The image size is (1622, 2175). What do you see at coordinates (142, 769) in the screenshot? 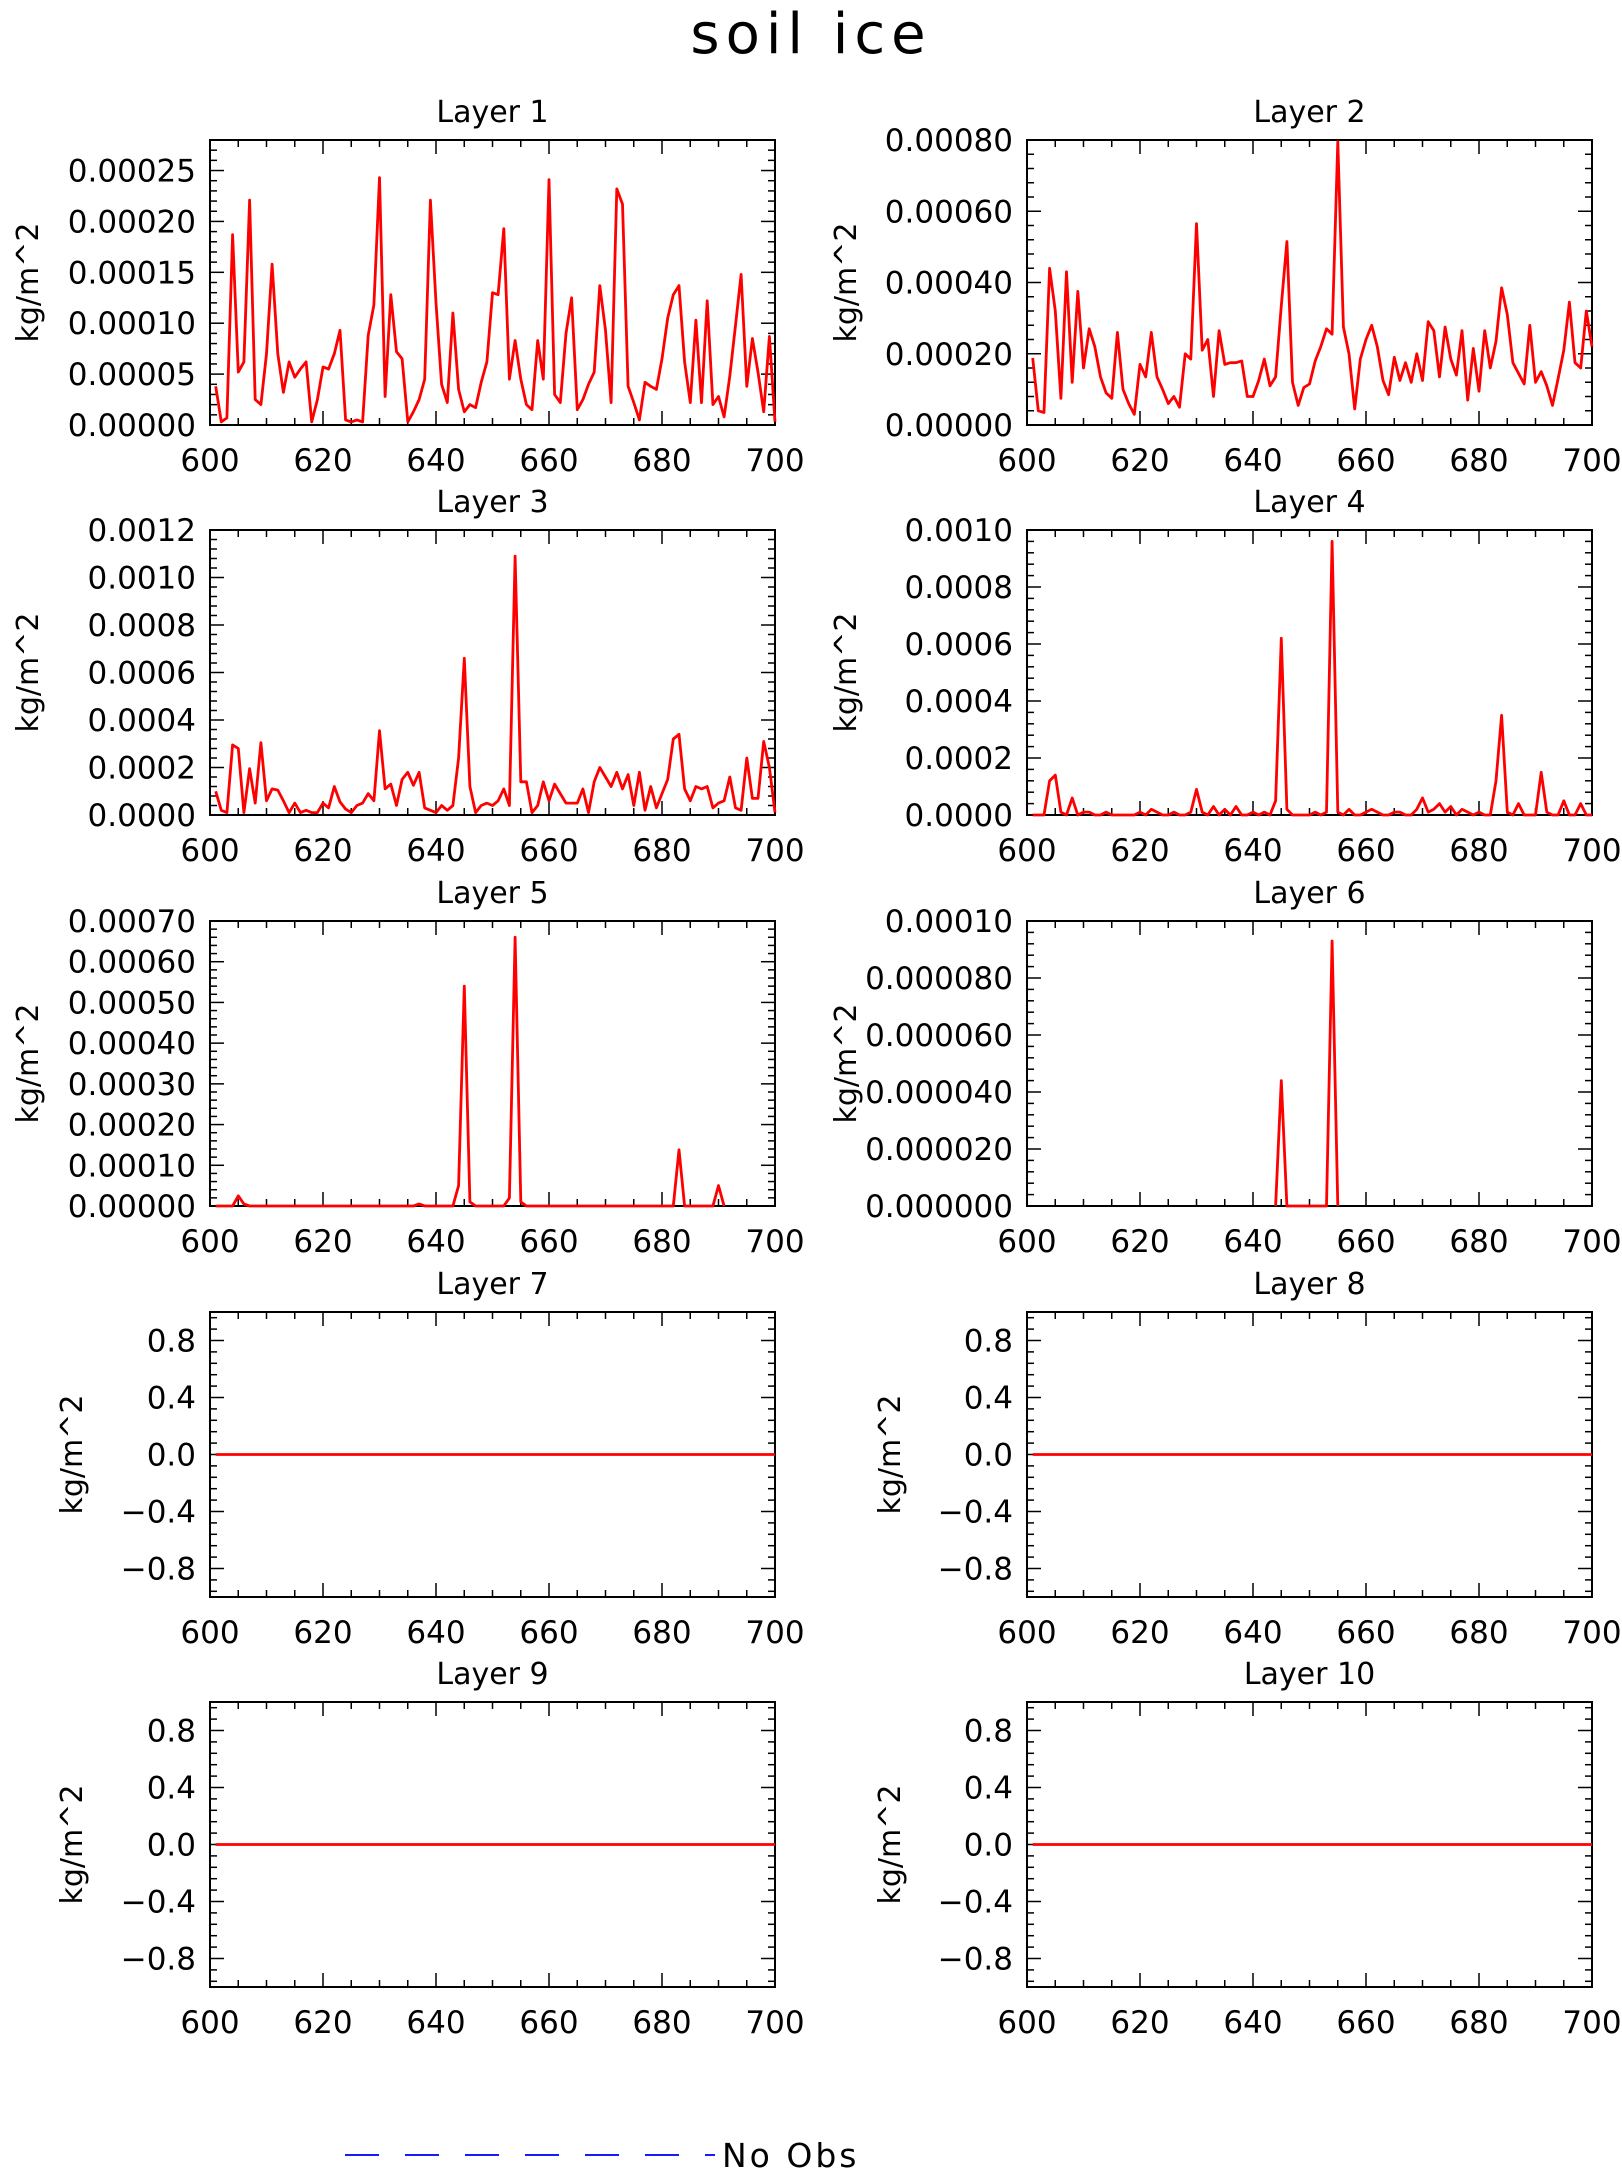
I see `y-tick-label: 0.0002` at bounding box center [142, 769].